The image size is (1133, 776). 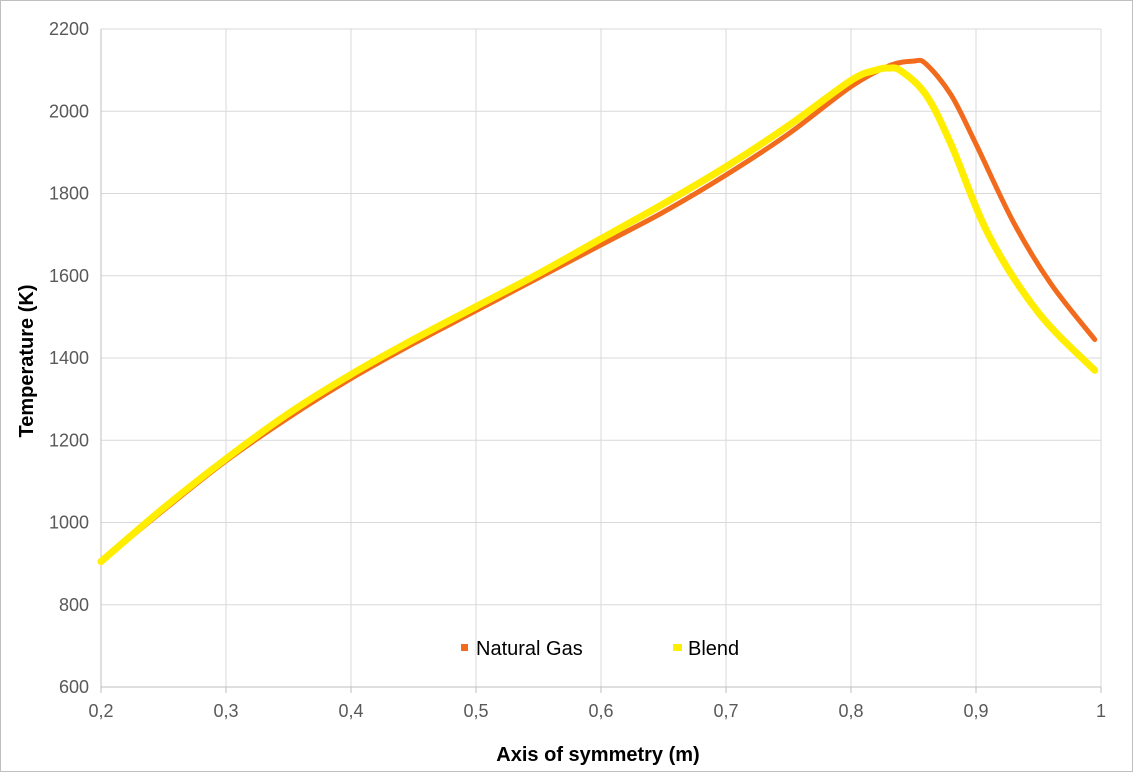 What do you see at coordinates (529, 649) in the screenshot?
I see `legend-label-natural-gas: Natural Gas` at bounding box center [529, 649].